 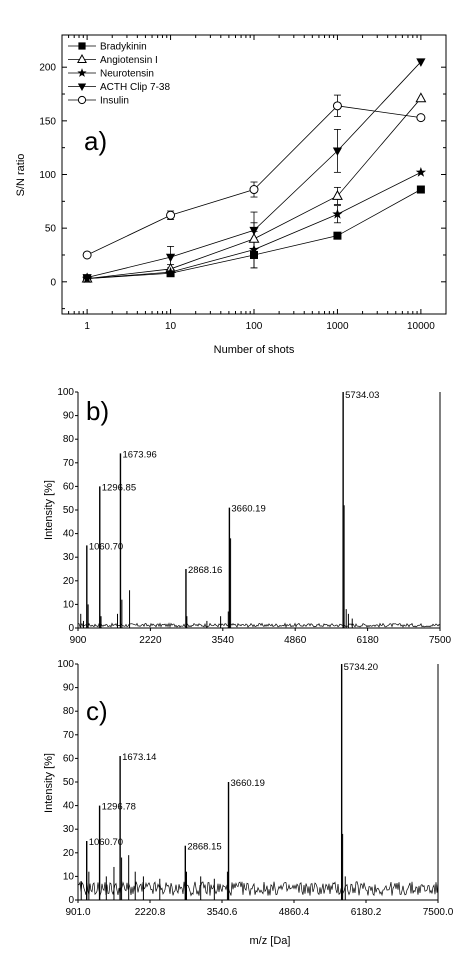 I want to click on b-x-tick-label: 3540, so click(x=223, y=640).